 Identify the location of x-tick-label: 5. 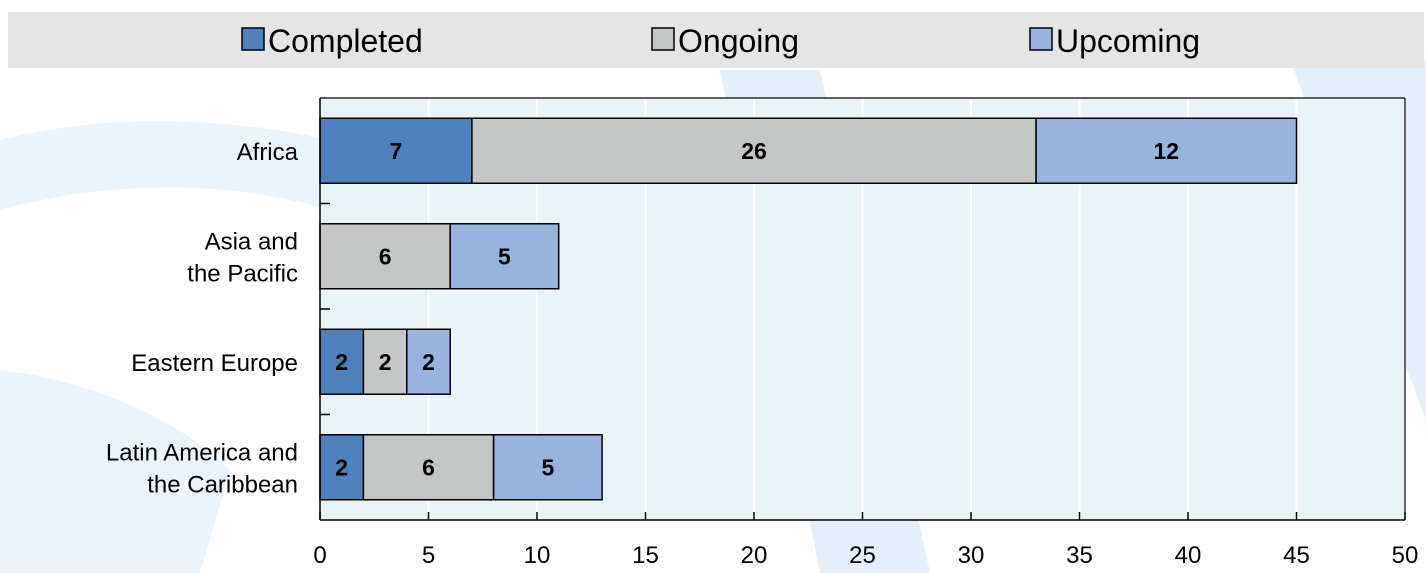
(428, 555).